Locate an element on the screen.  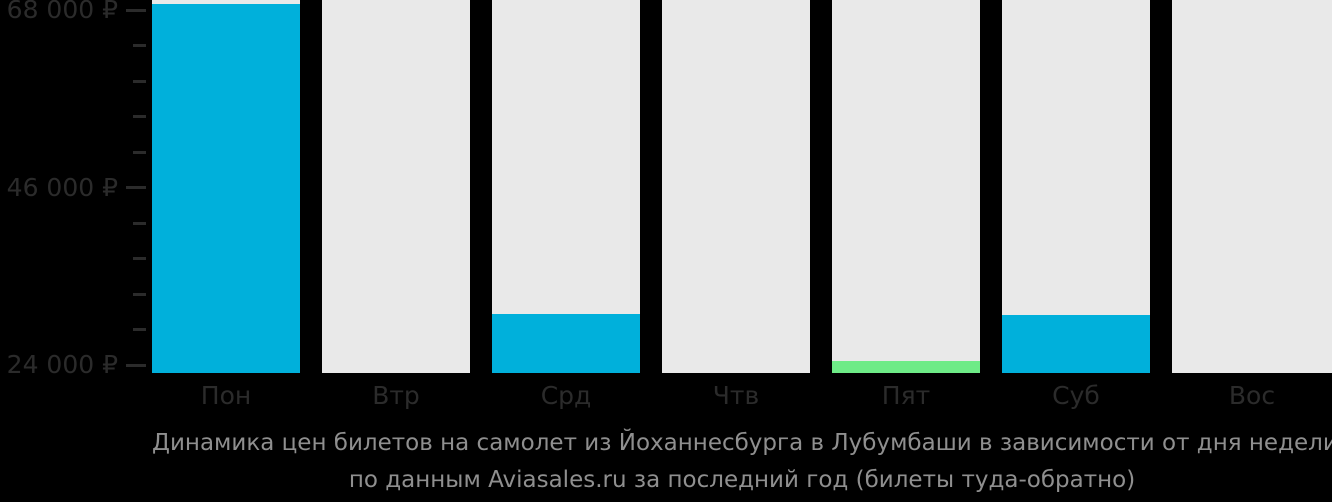
bar-track-mon is located at coordinates (226, 186).